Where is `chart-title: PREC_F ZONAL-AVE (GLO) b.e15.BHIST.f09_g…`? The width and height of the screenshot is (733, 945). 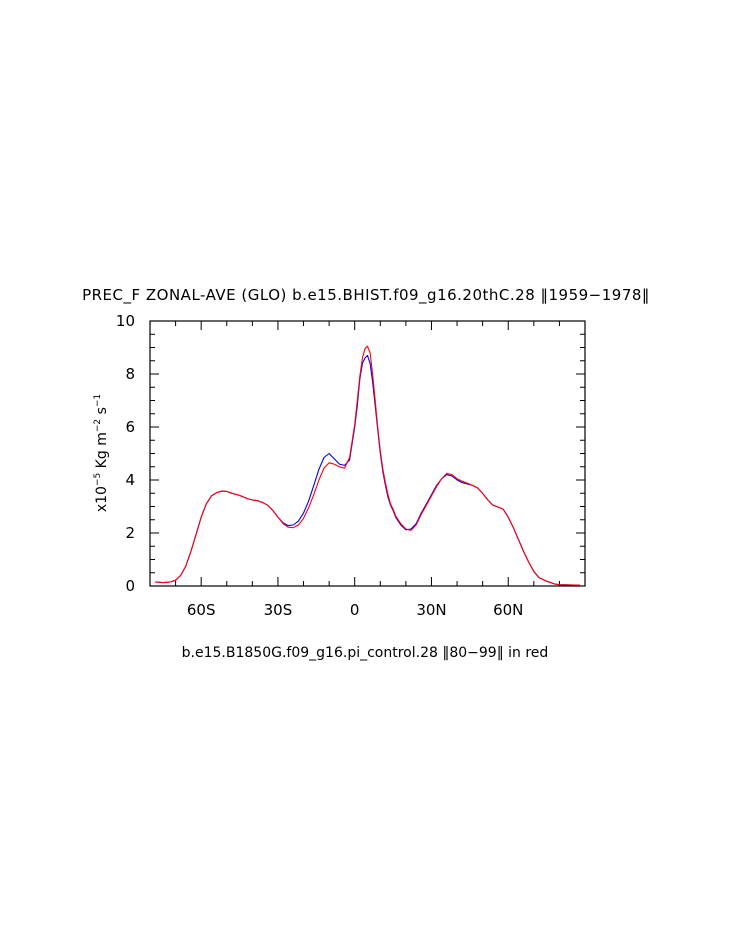
chart-title: PREC_F ZONAL-AVE (GLO) b.e15.BHIST.f09_g… is located at coordinates (366, 295).